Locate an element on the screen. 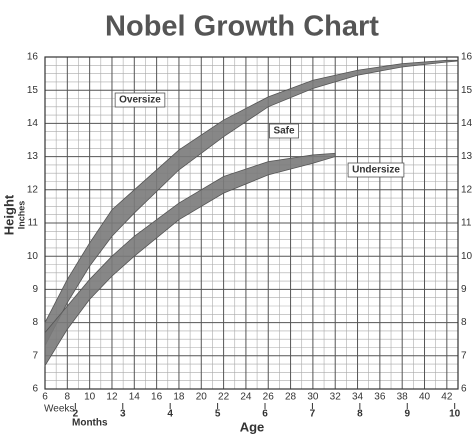 The image size is (474, 439). x-tick-label: 16 is located at coordinates (157, 397).